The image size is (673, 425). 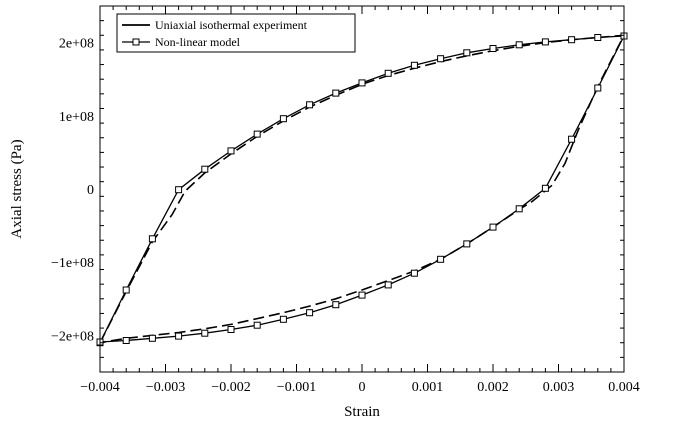 What do you see at coordinates (296, 387) in the screenshot?
I see `x-tick-label: −0.001` at bounding box center [296, 387].